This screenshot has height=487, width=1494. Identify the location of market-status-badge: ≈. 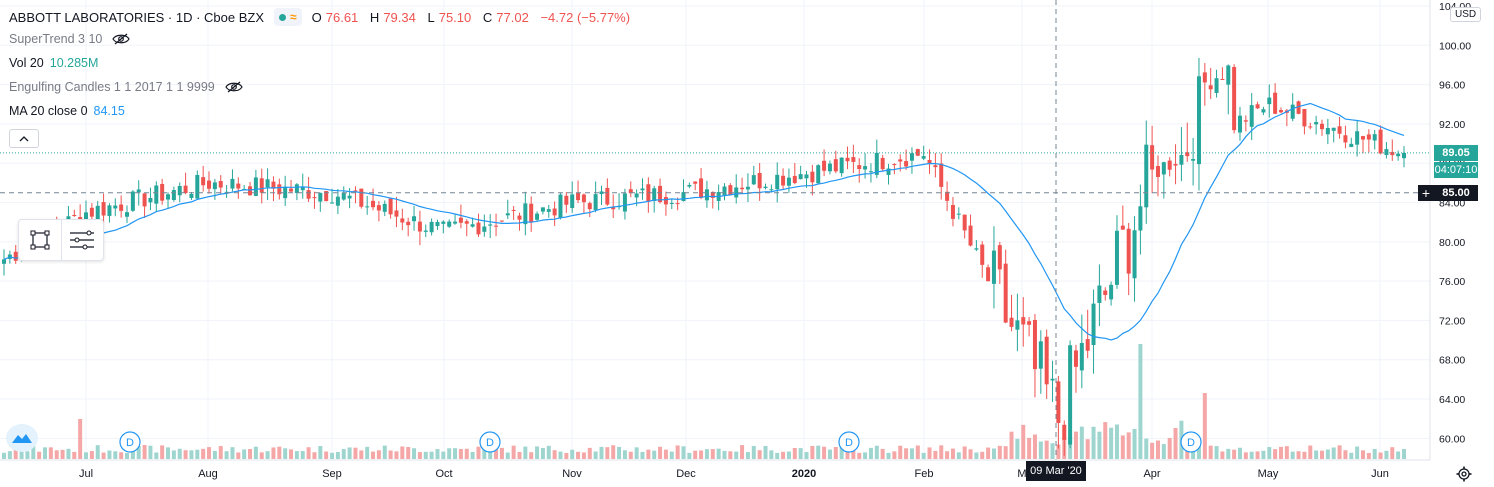
(288, 17).